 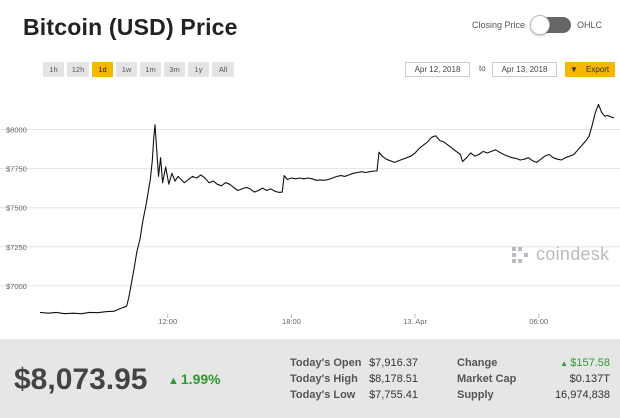 I want to click on range-button-3m: 3m, so click(x=174, y=69).